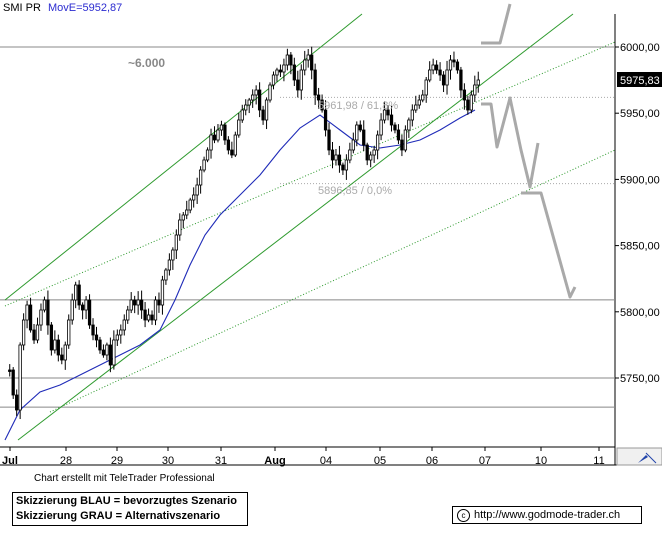  What do you see at coordinates (221, 461) in the screenshot?
I see `x-tick-label: 31` at bounding box center [221, 461].